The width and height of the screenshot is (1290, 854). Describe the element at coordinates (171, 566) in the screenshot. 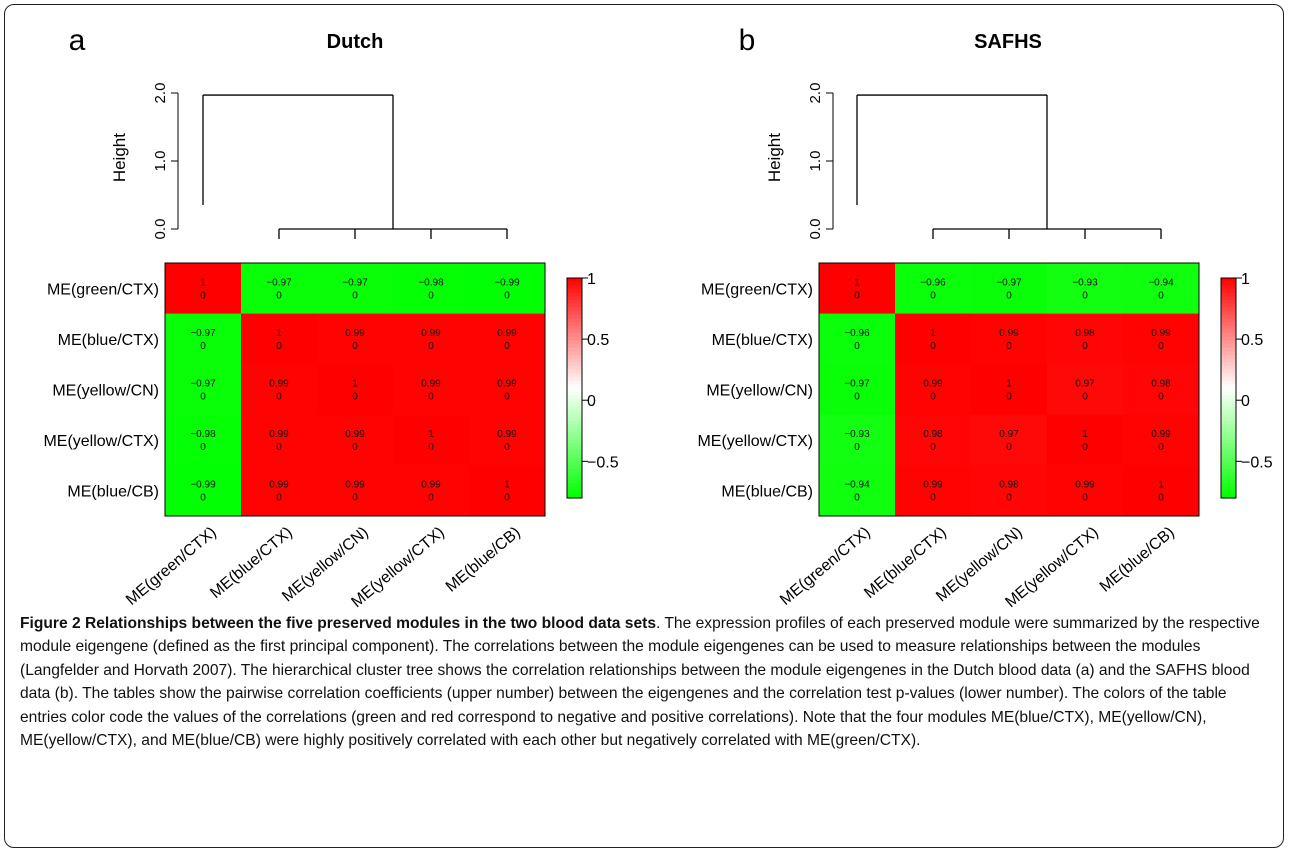

I see `heatmap-column-label: ME(green/CTX)` at that location.